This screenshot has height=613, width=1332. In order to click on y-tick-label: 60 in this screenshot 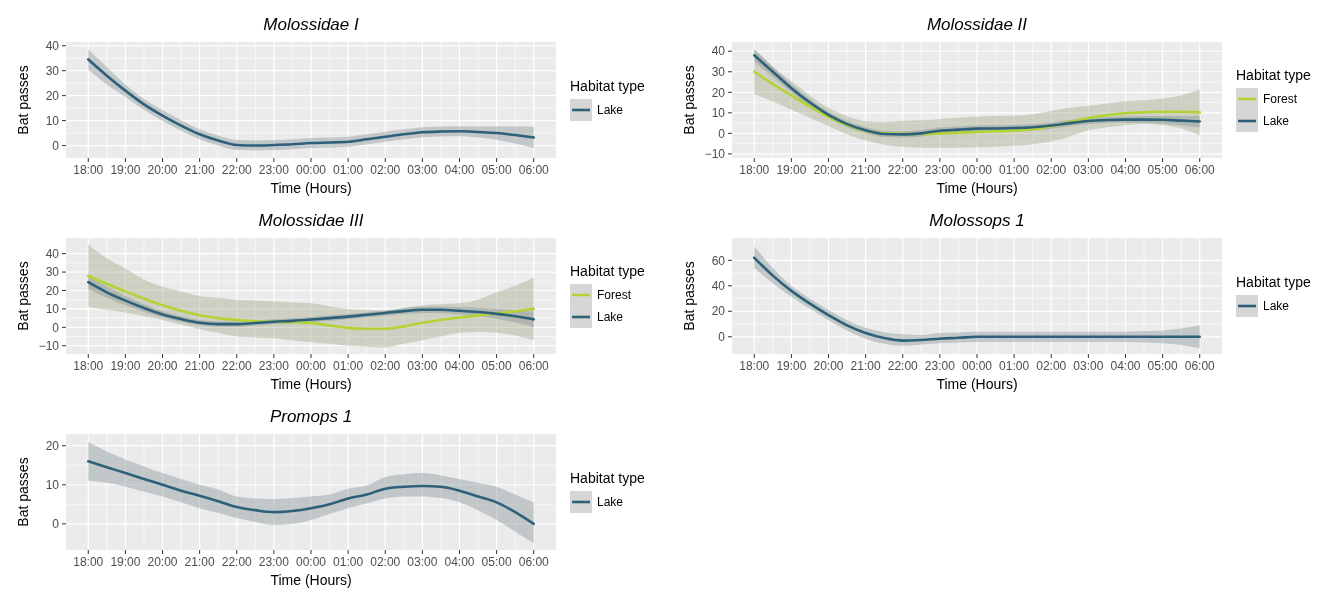, I will do `click(718, 260)`.